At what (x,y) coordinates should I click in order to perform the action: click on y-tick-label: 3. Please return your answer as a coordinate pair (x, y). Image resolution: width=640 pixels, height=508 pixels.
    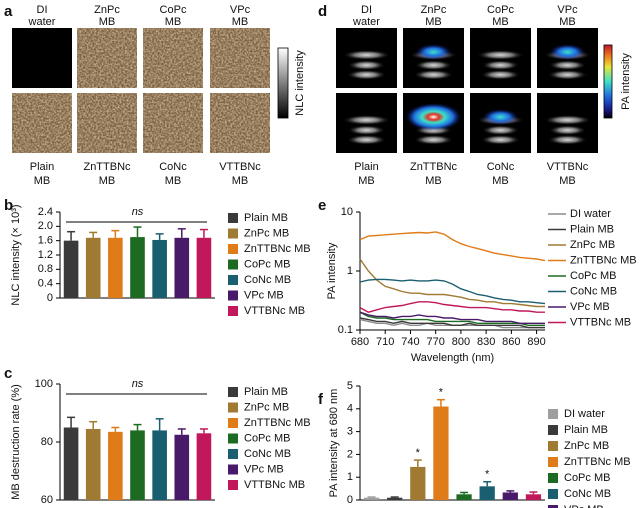
    Looking at the image, I should click on (350, 432).